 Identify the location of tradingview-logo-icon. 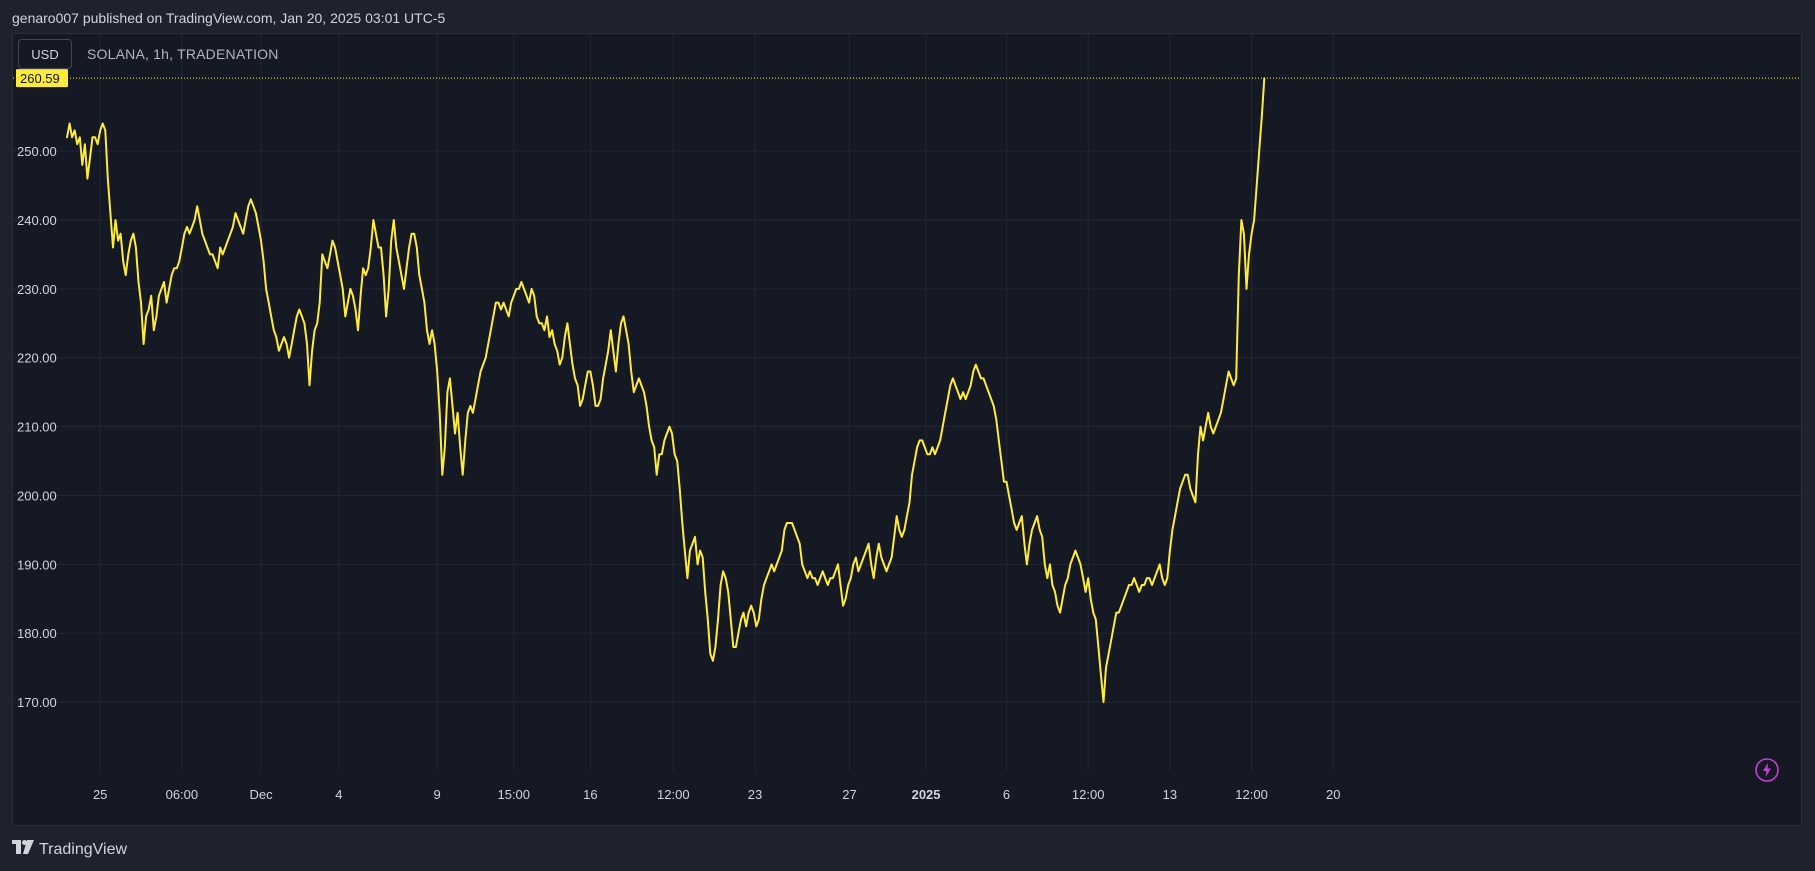
(23, 849).